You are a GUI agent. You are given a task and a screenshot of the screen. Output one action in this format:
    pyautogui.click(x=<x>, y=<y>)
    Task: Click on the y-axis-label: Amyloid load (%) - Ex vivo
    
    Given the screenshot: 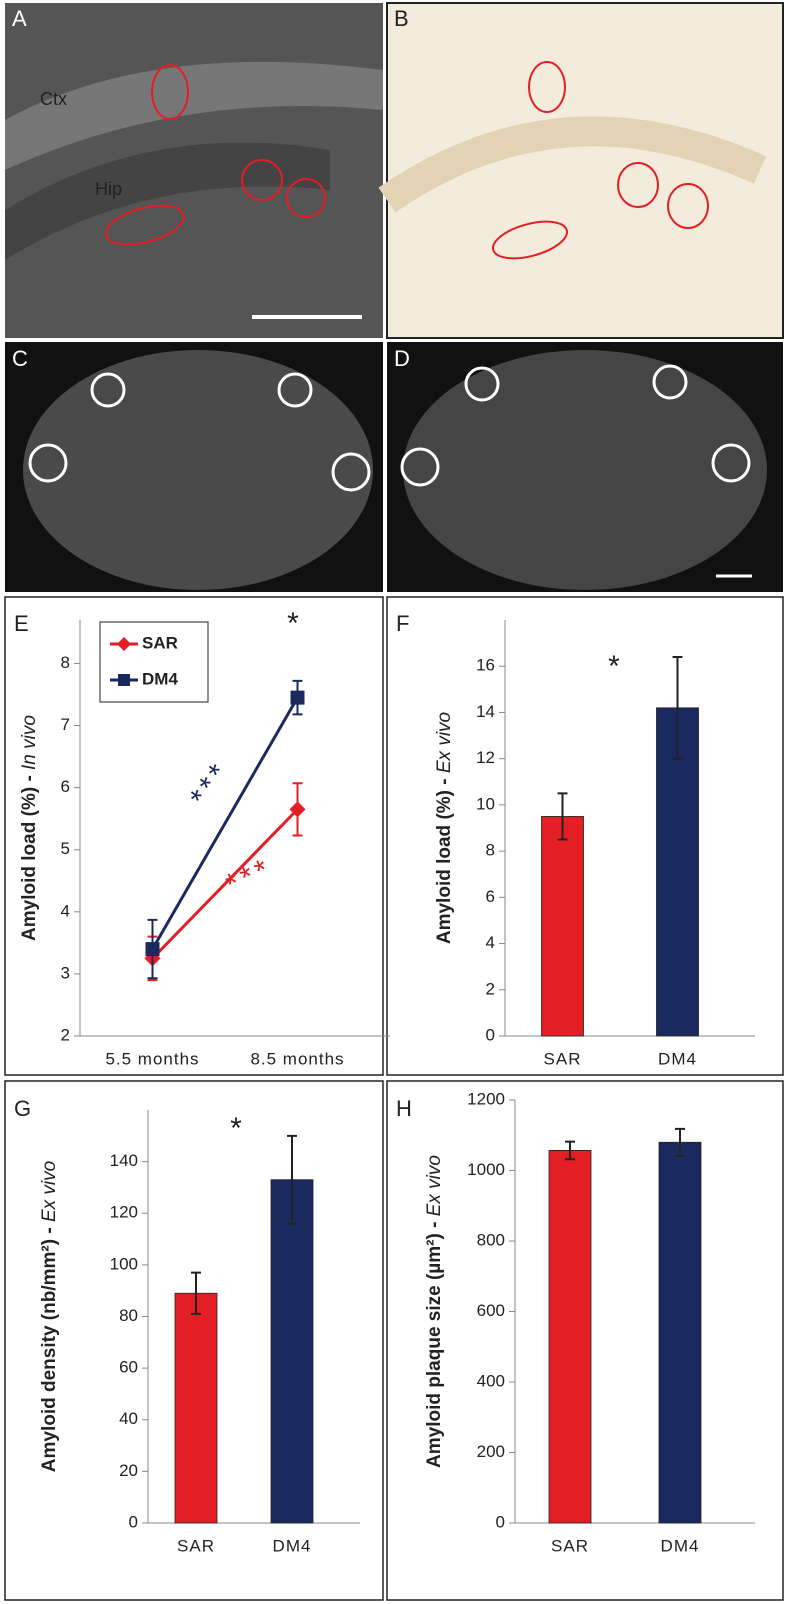 What is the action you would take?
    pyautogui.click(x=444, y=828)
    